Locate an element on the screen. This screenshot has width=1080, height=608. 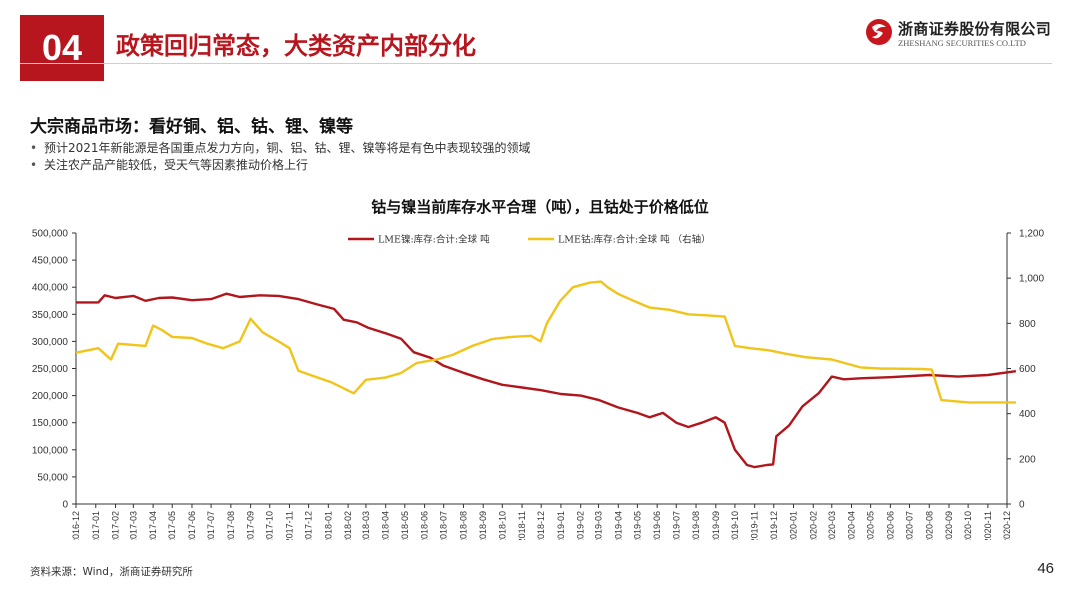
x-tick-label: 2018-06 is located at coordinates (425, 525).